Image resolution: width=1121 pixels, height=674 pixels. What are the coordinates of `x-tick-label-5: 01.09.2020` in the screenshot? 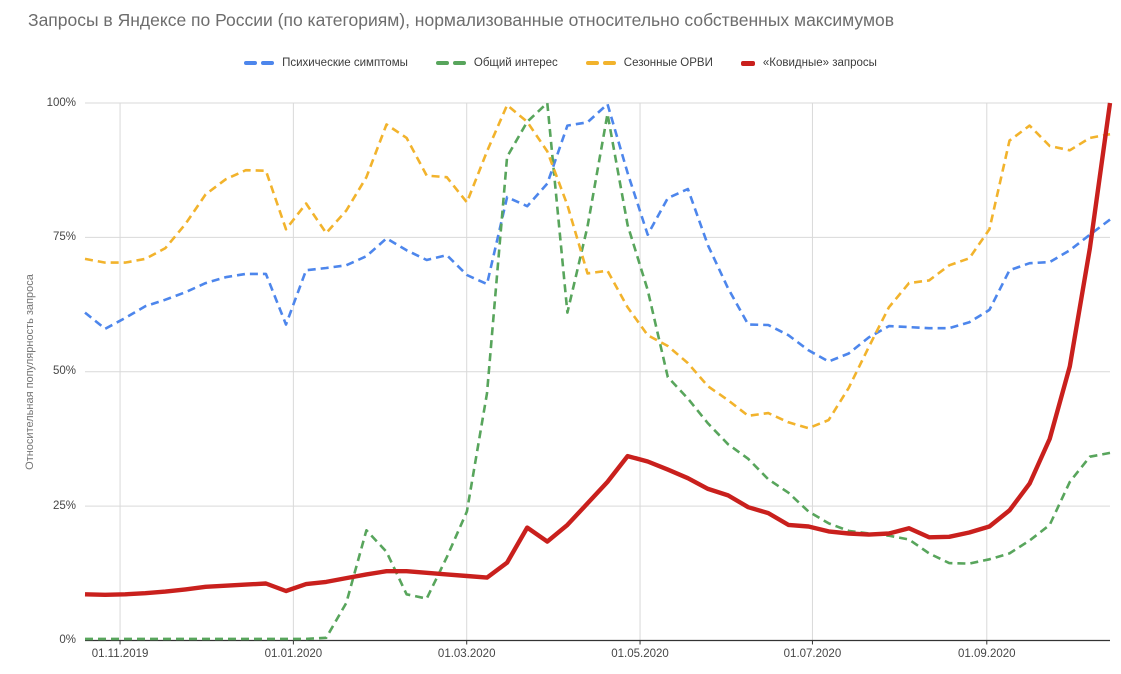 It's located at (987, 654).